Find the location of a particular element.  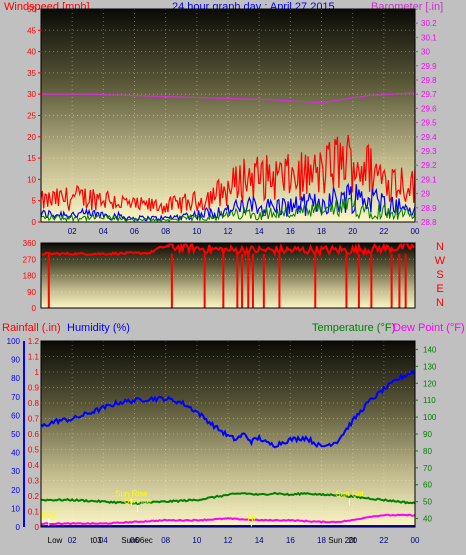

annotation-label: Sun Rise is located at coordinates (131, 494).